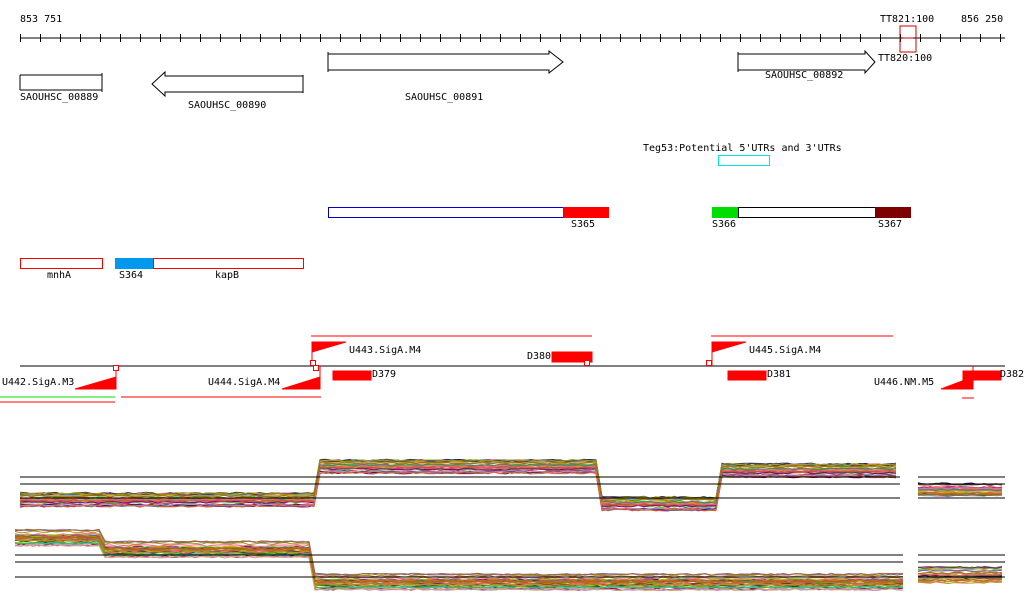 This screenshot has width=1024, height=611. What do you see at coordinates (785, 350) in the screenshot?
I see `promoter-label: U445.SigA.M4` at bounding box center [785, 350].